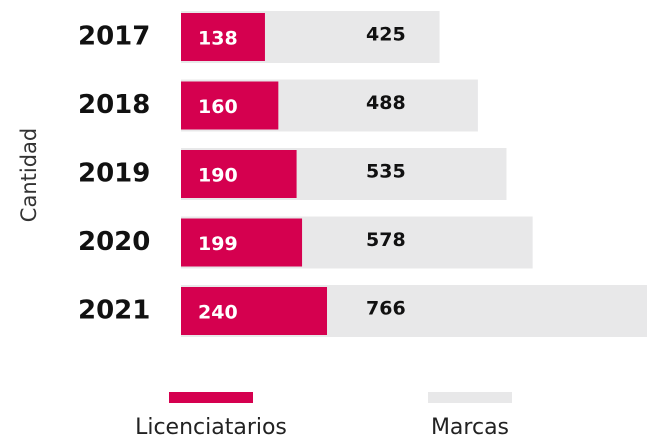  Describe the element at coordinates (29, 175) in the screenshot. I see `y-axis-label: Cantidad` at that location.